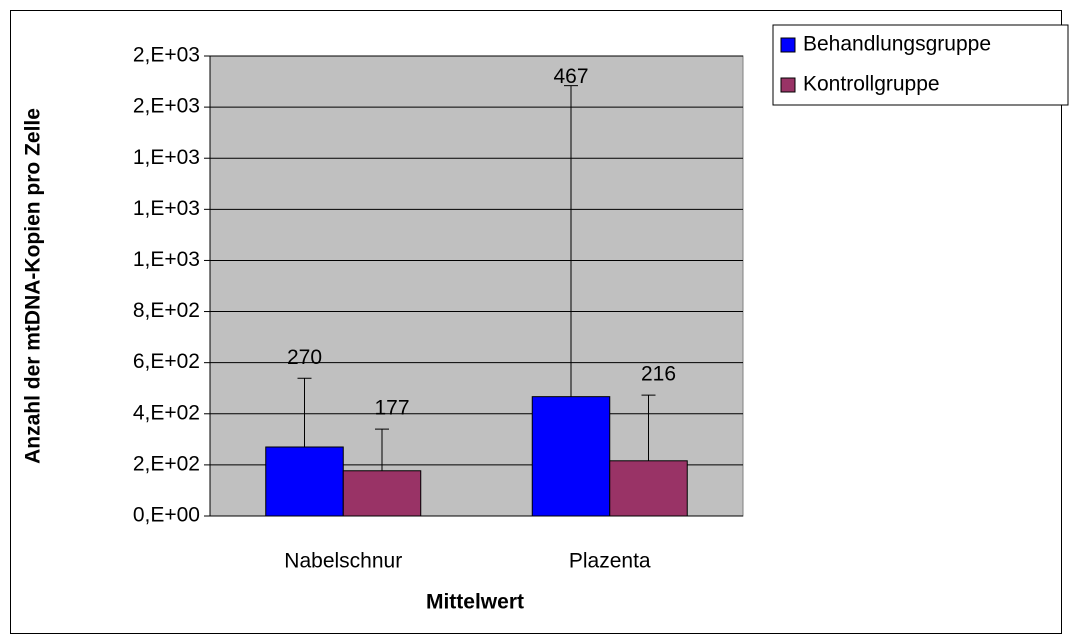 This screenshot has width=1072, height=644. I want to click on legend-label: Behandlungsgruppe, so click(897, 44).